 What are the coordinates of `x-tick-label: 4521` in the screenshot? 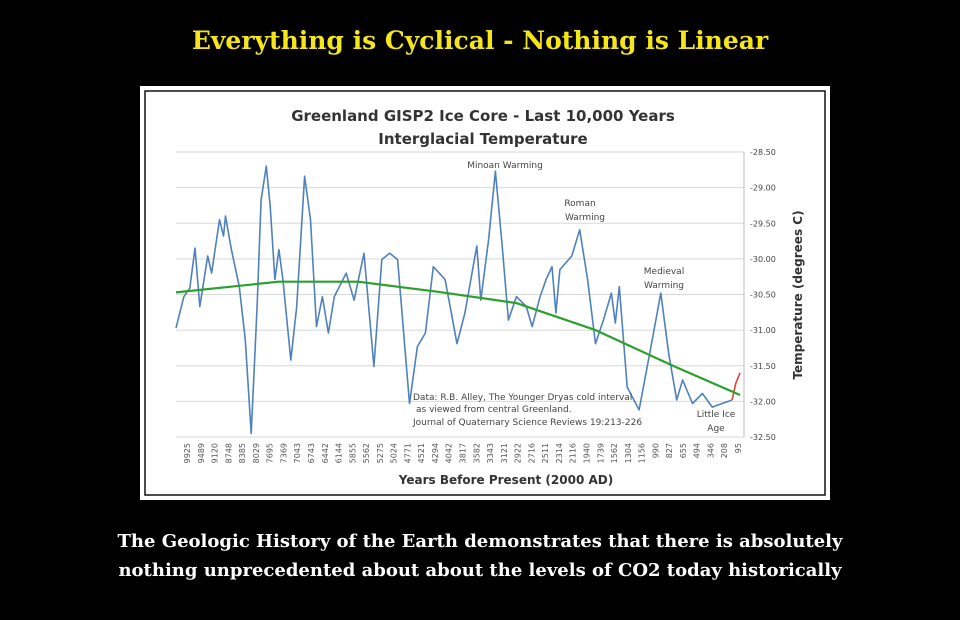 It's located at (421, 453).